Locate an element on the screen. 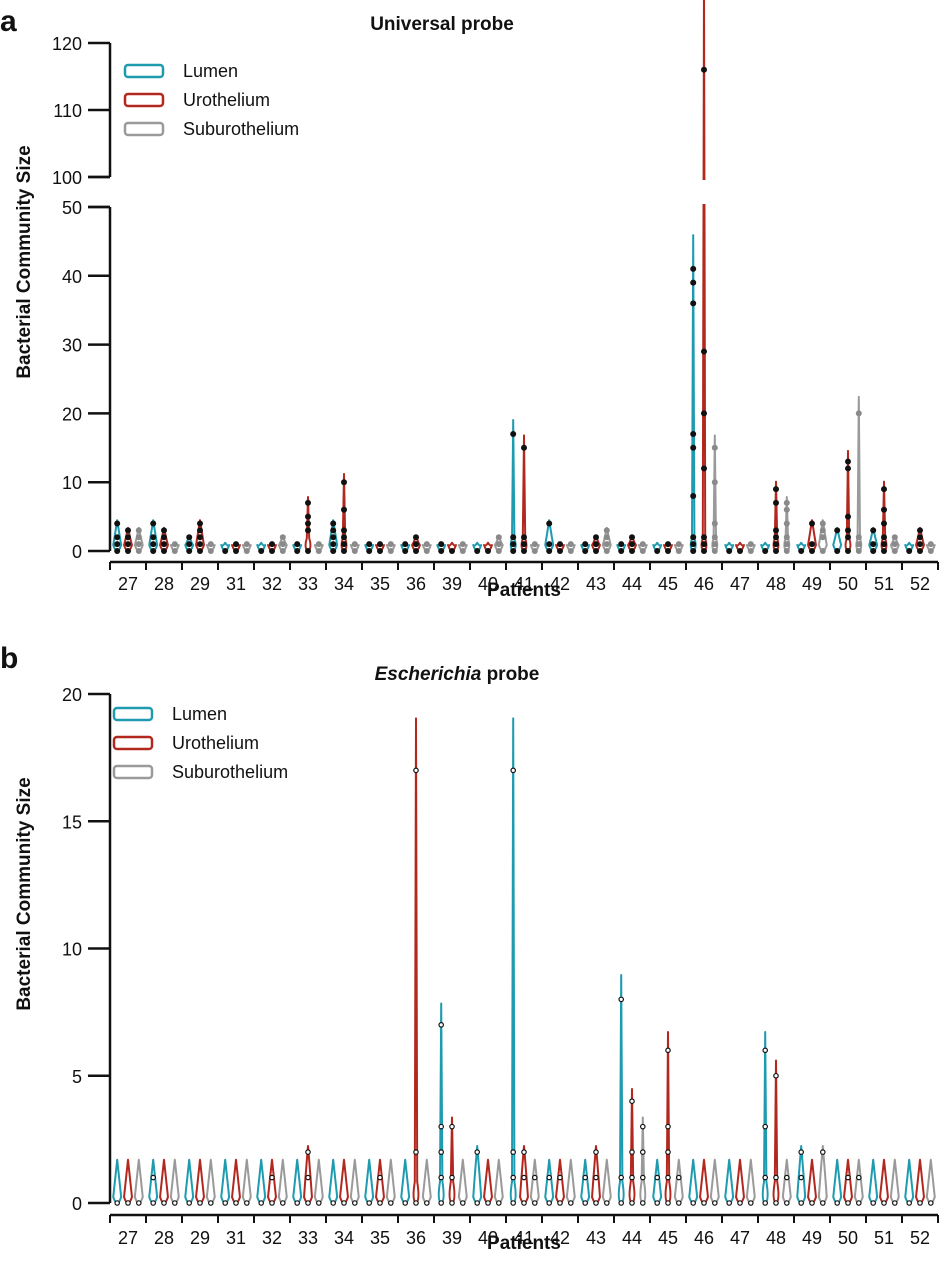 This screenshot has height=1285, width=947. panel-b-x-tick-label: 42 is located at coordinates (560, 1238).